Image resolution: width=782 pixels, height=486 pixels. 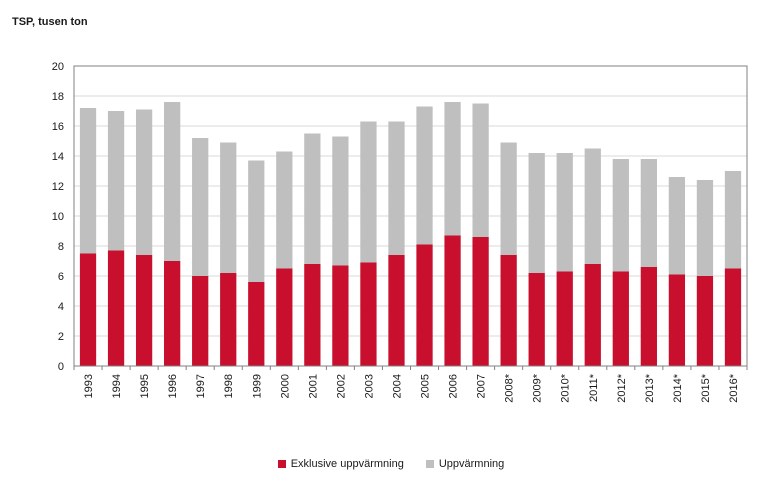 What do you see at coordinates (50, 22) in the screenshot?
I see `y-axis-title: TSP, tusen ton` at bounding box center [50, 22].